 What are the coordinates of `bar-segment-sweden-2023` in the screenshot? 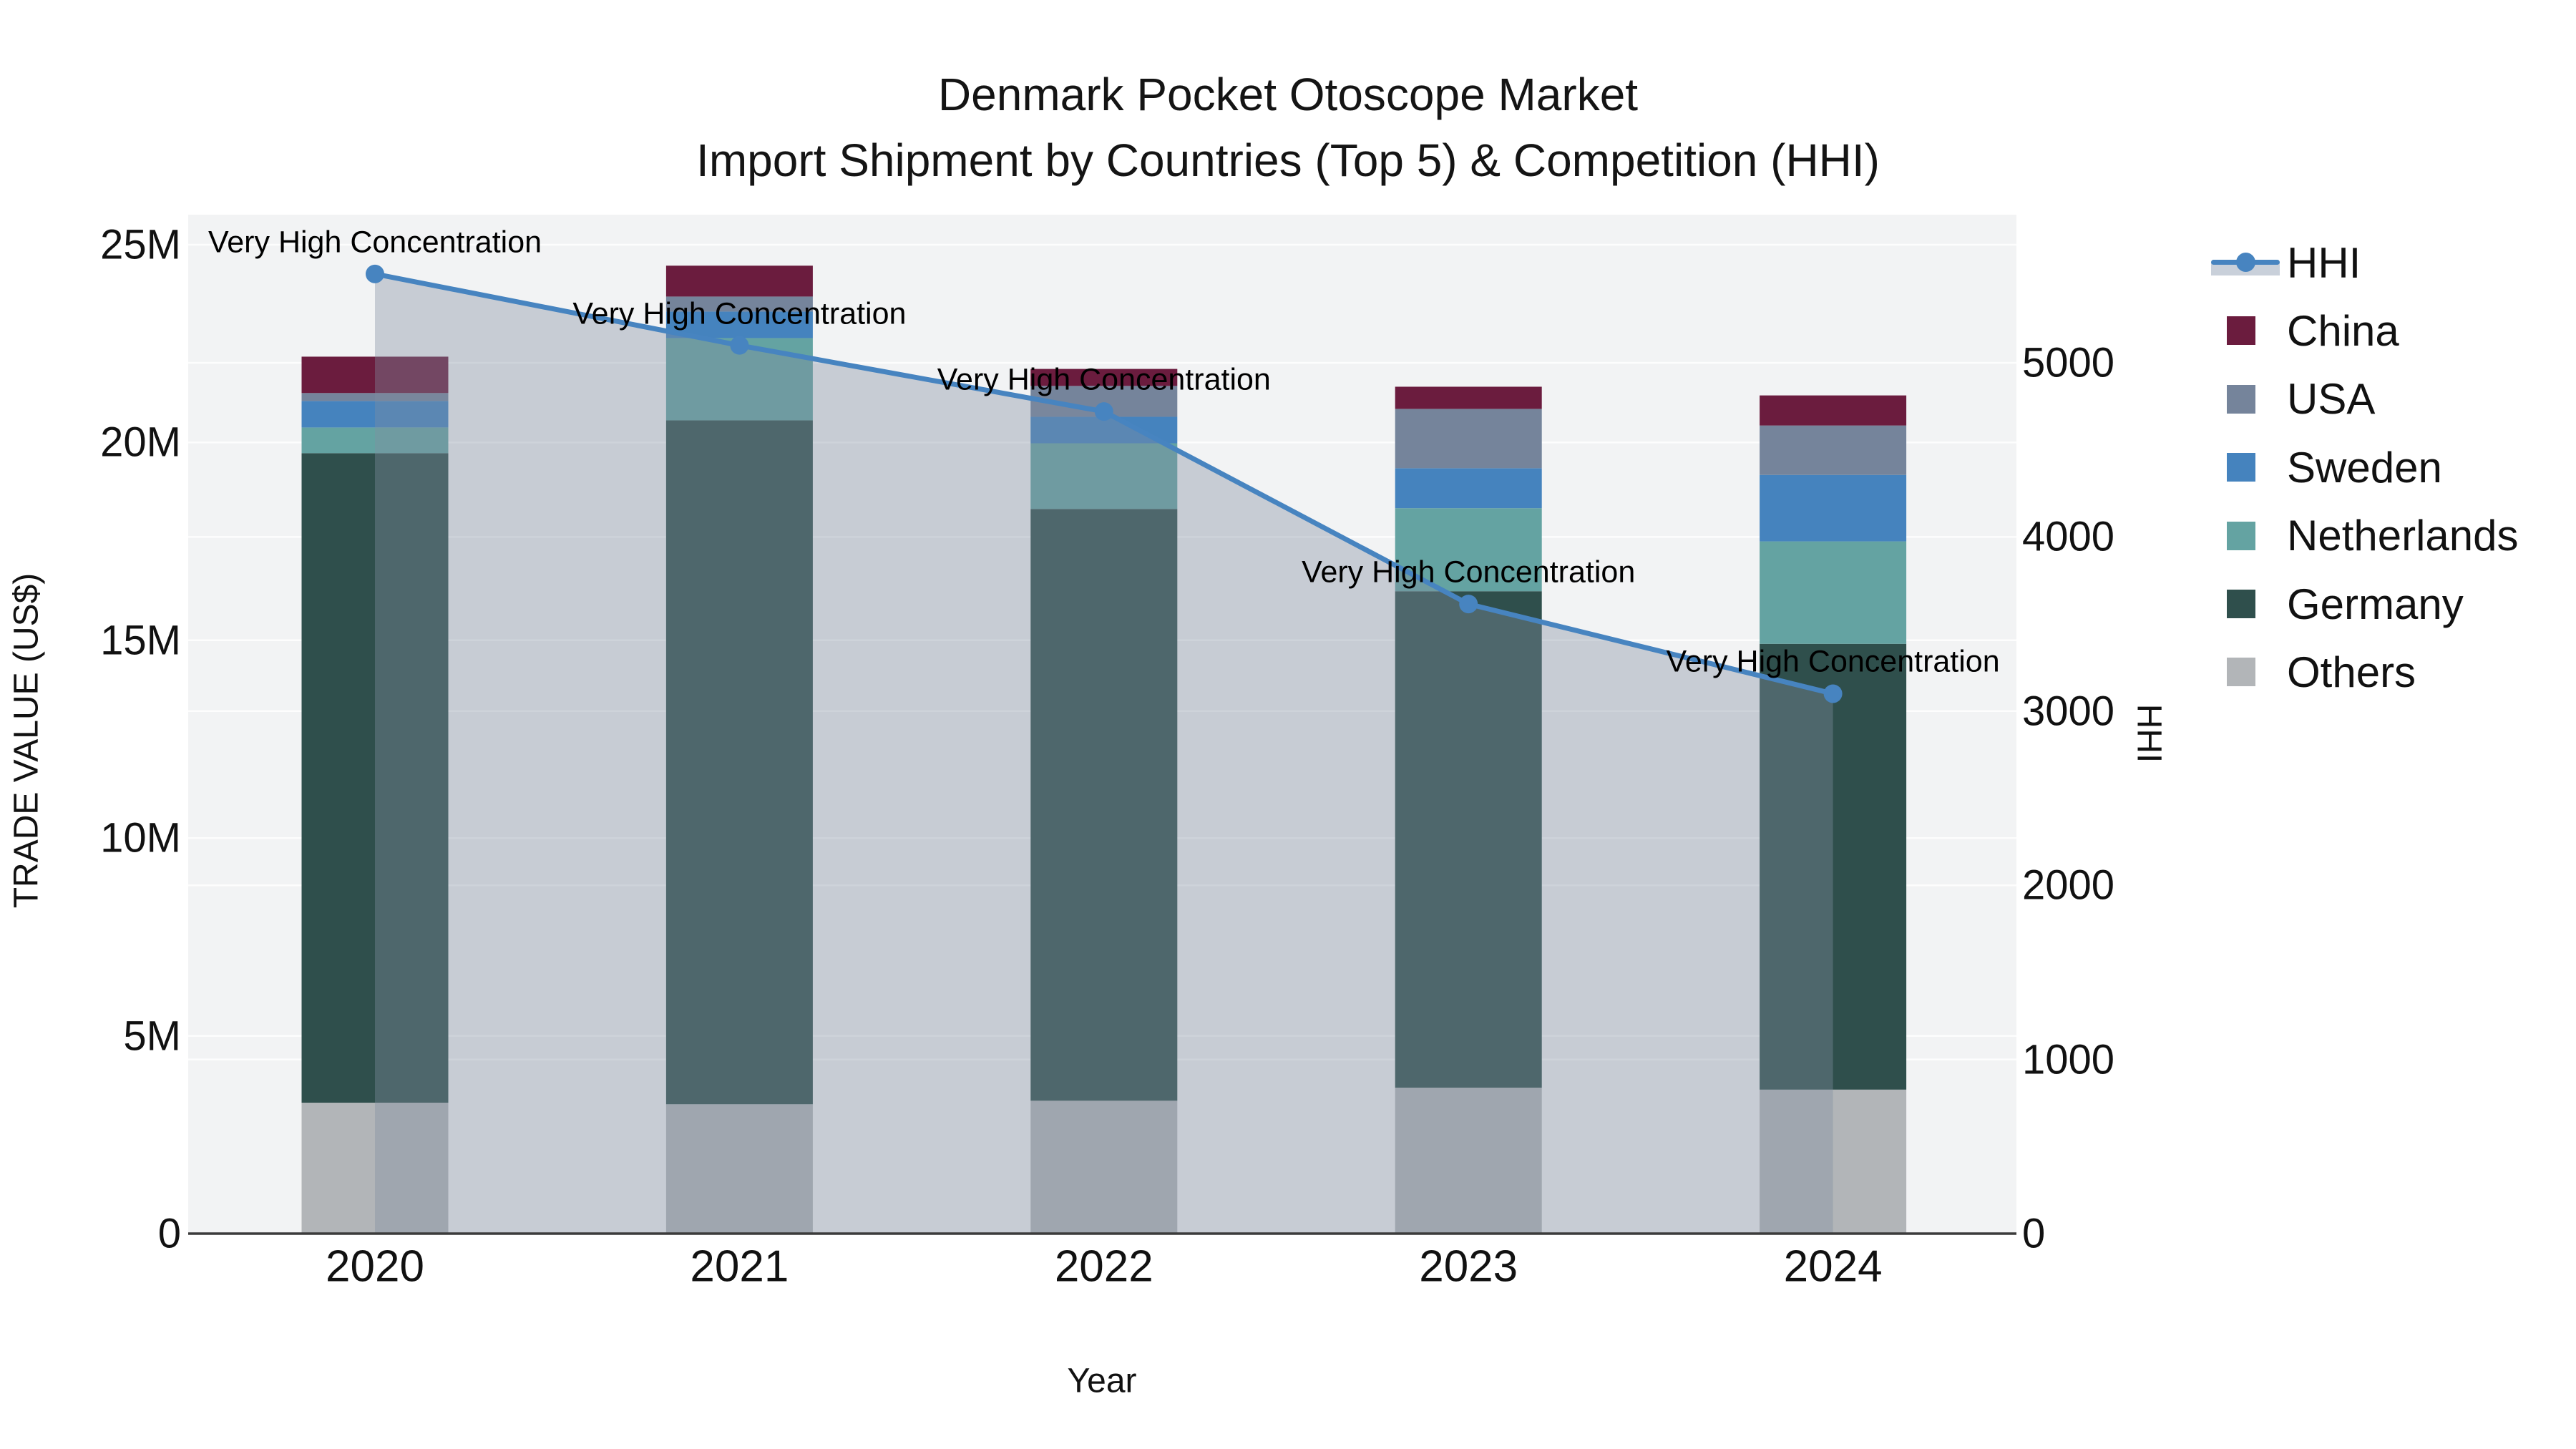 It's located at (1468, 488).